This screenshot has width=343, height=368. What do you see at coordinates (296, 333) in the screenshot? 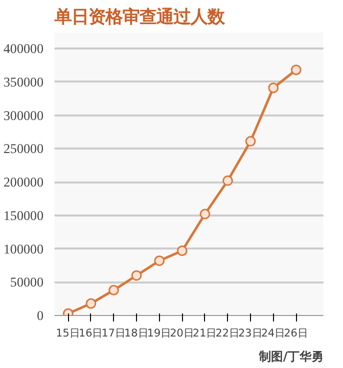
I see `x-tick-label: 26日` at bounding box center [296, 333].